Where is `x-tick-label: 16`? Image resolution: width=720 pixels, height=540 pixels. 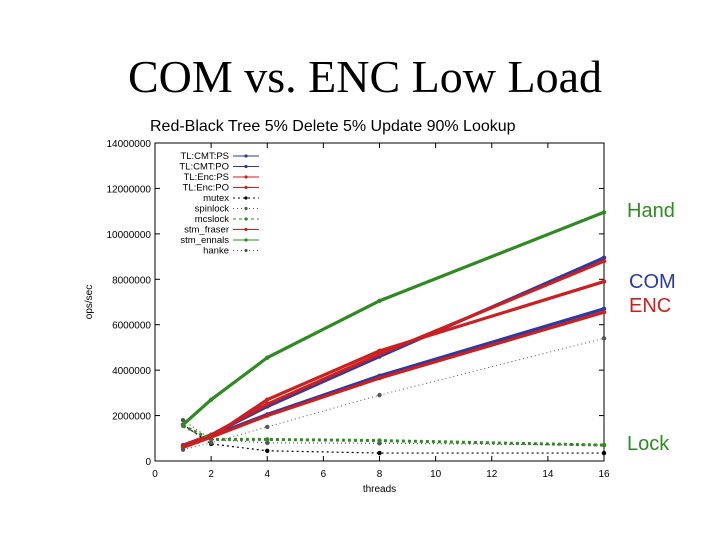 x-tick-label: 16 is located at coordinates (604, 474).